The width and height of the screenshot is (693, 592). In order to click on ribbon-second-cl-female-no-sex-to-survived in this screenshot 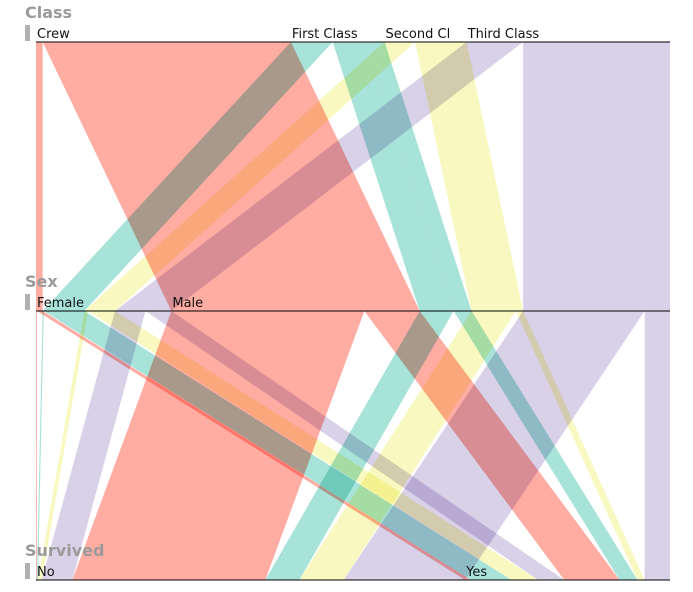, I will do `click(63, 445)`.